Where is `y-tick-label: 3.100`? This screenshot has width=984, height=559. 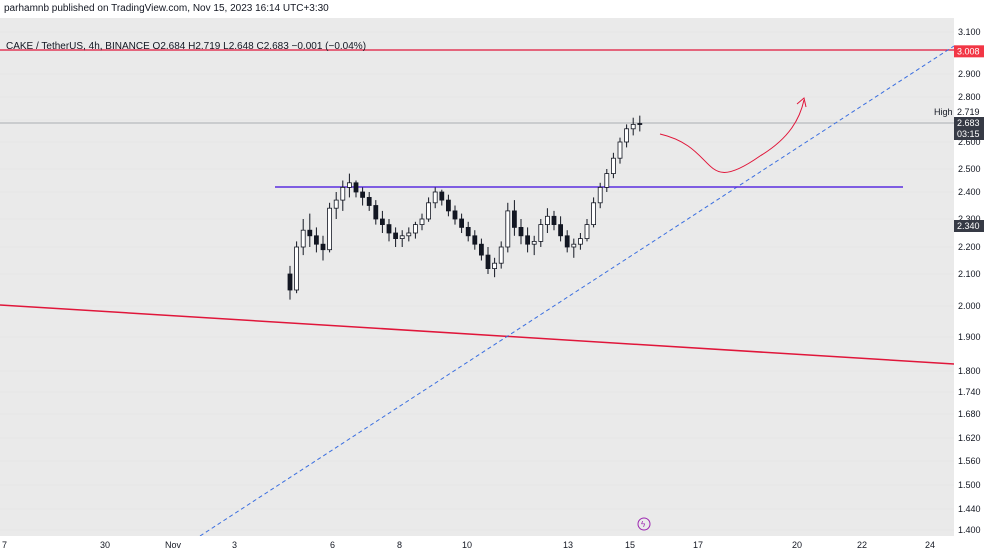 y-tick-label: 3.100 is located at coordinates (969, 32).